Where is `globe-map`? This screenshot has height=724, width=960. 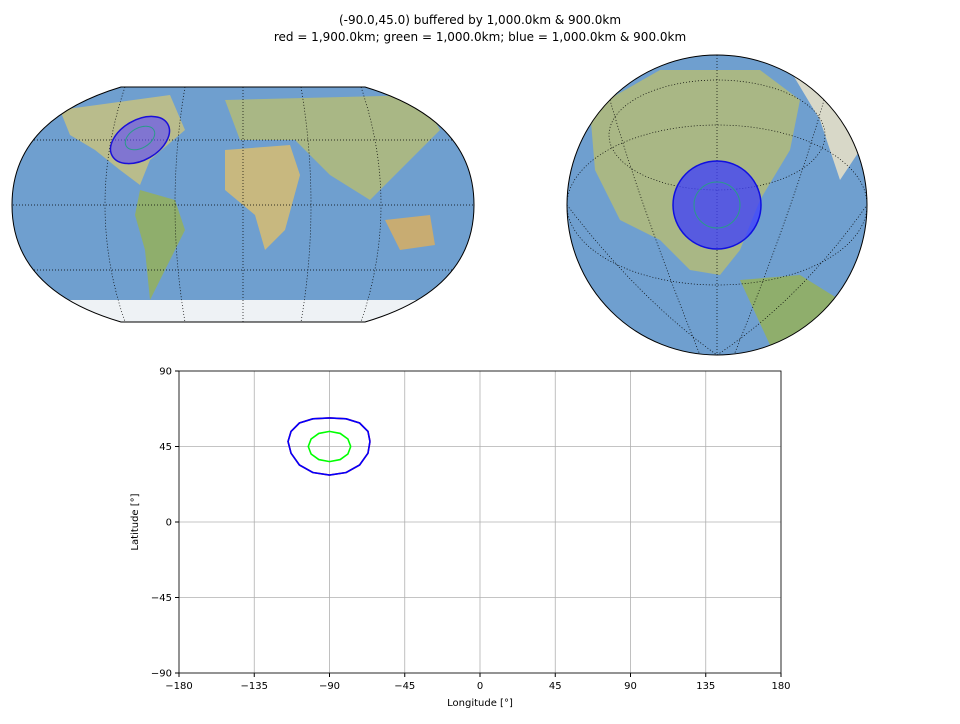
globe-map is located at coordinates (717, 205).